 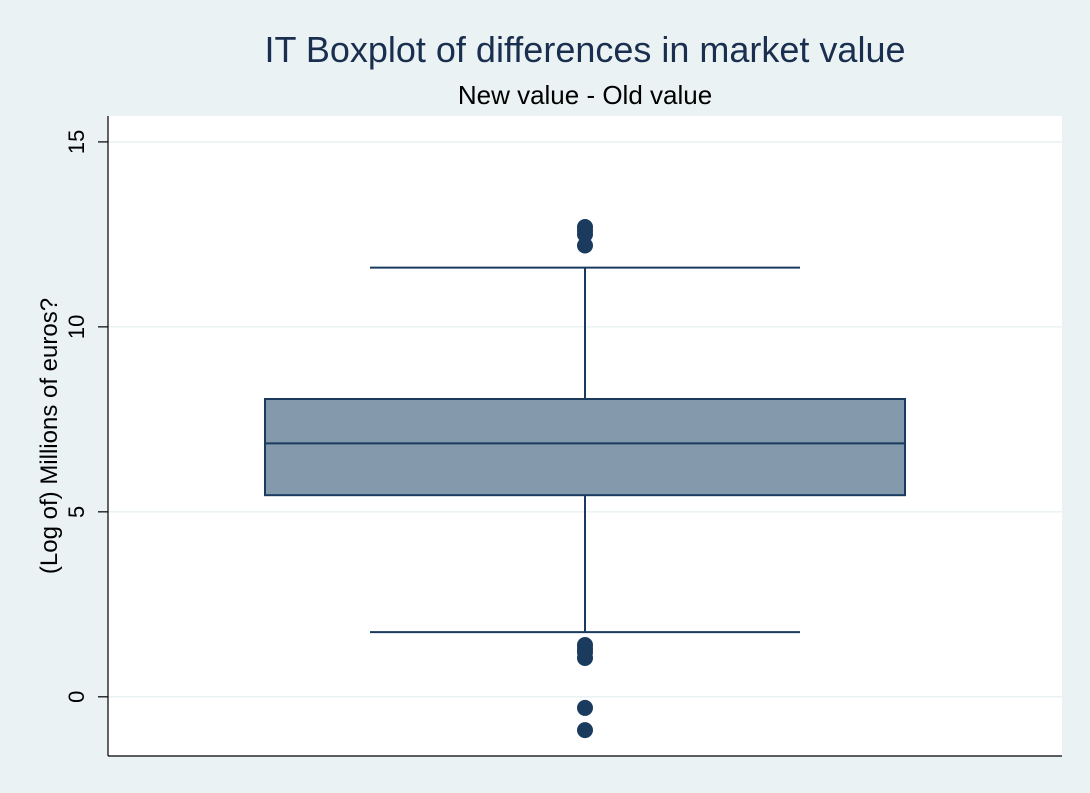 I want to click on chart-subtitle: New value - Old value, so click(x=585, y=95).